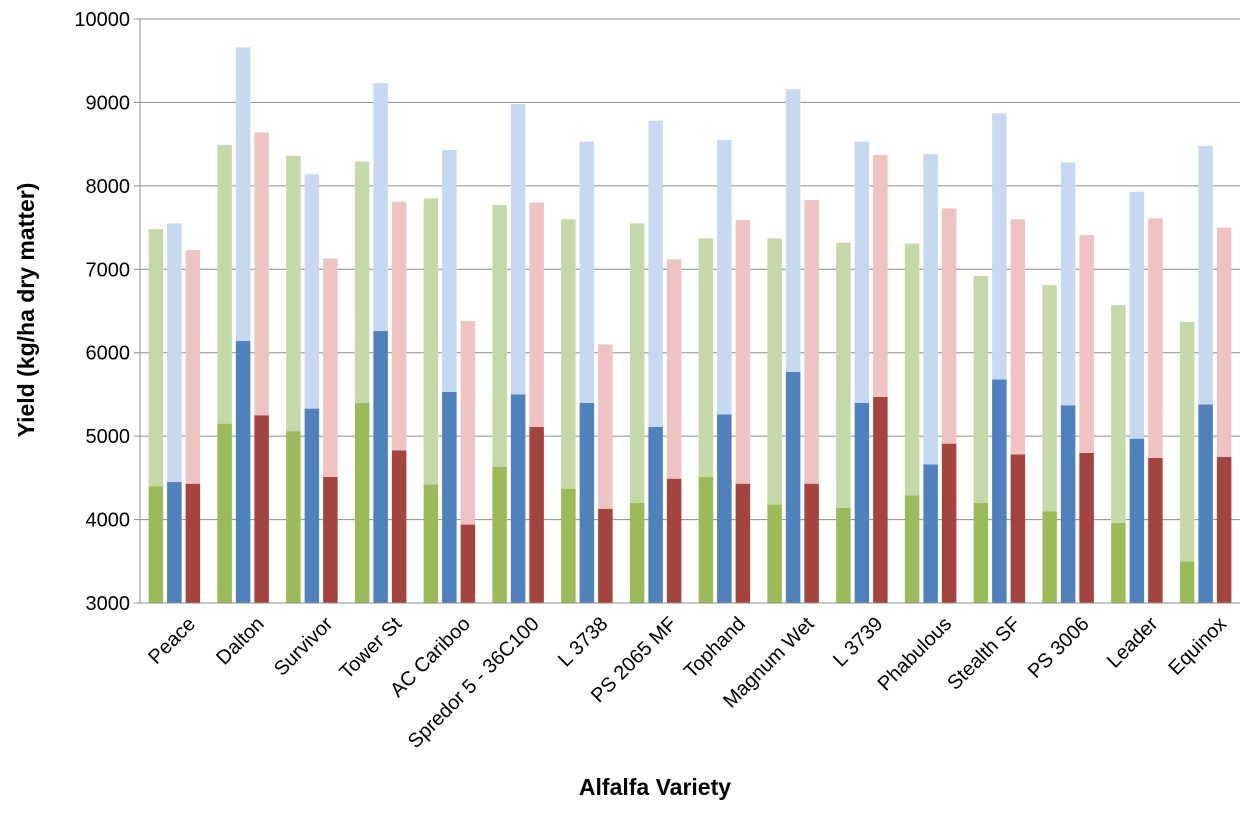  I want to click on x-tick-label: Tower St, so click(371, 648).